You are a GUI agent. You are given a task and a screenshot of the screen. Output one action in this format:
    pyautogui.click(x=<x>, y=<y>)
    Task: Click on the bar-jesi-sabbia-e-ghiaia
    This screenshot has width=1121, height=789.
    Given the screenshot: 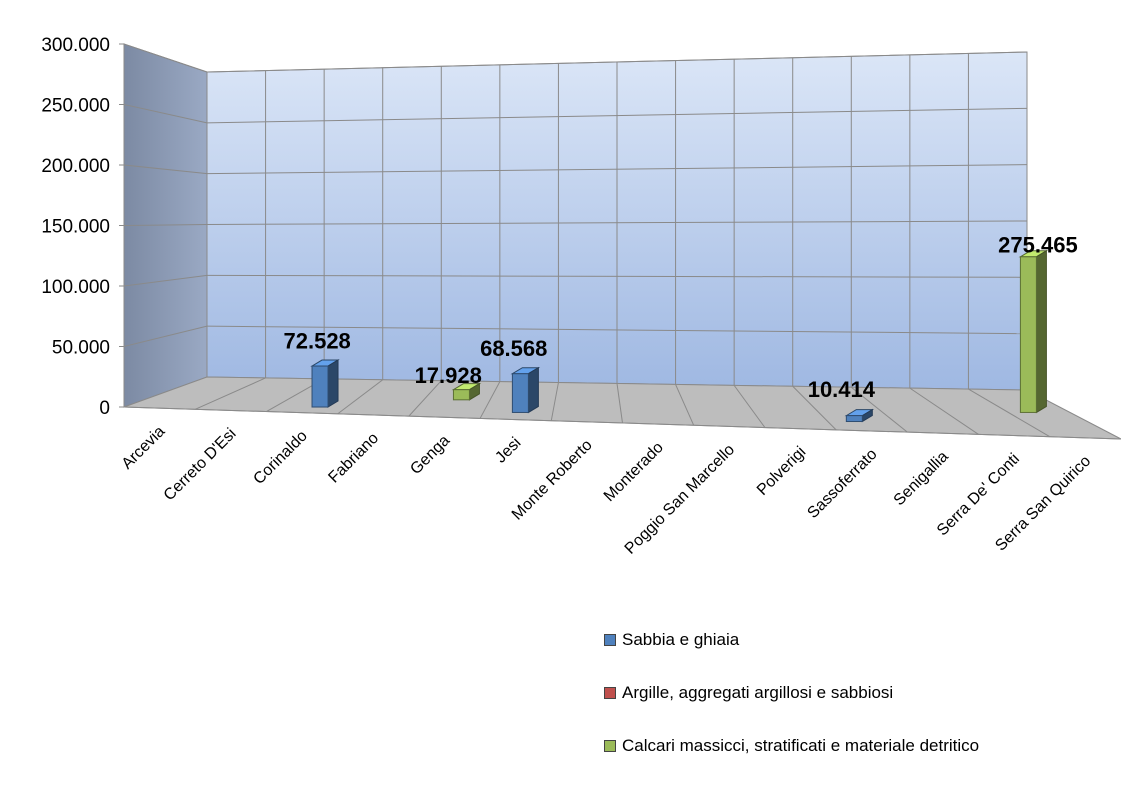 What is the action you would take?
    pyautogui.click(x=525, y=390)
    